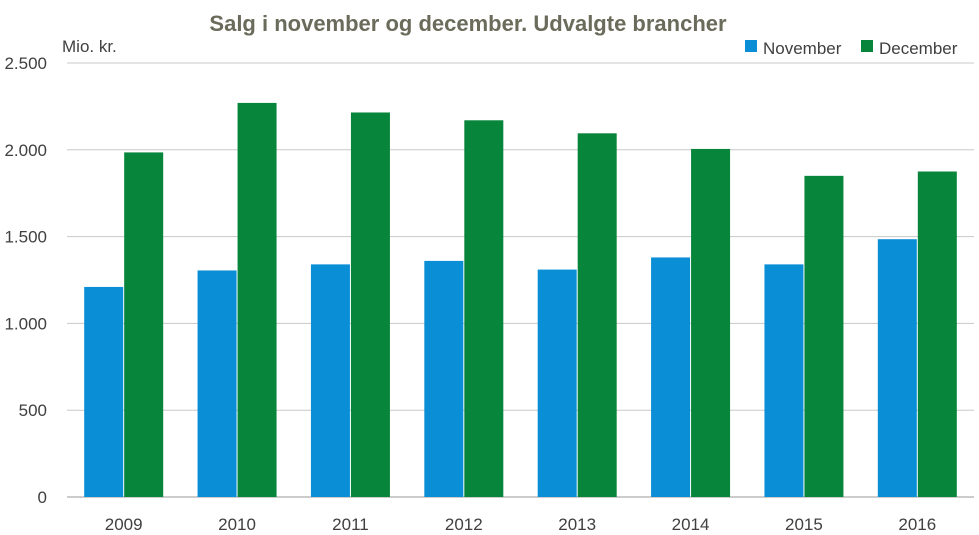  Describe the element at coordinates (25, 323) in the screenshot. I see `y-tick-label: 1.000` at that location.